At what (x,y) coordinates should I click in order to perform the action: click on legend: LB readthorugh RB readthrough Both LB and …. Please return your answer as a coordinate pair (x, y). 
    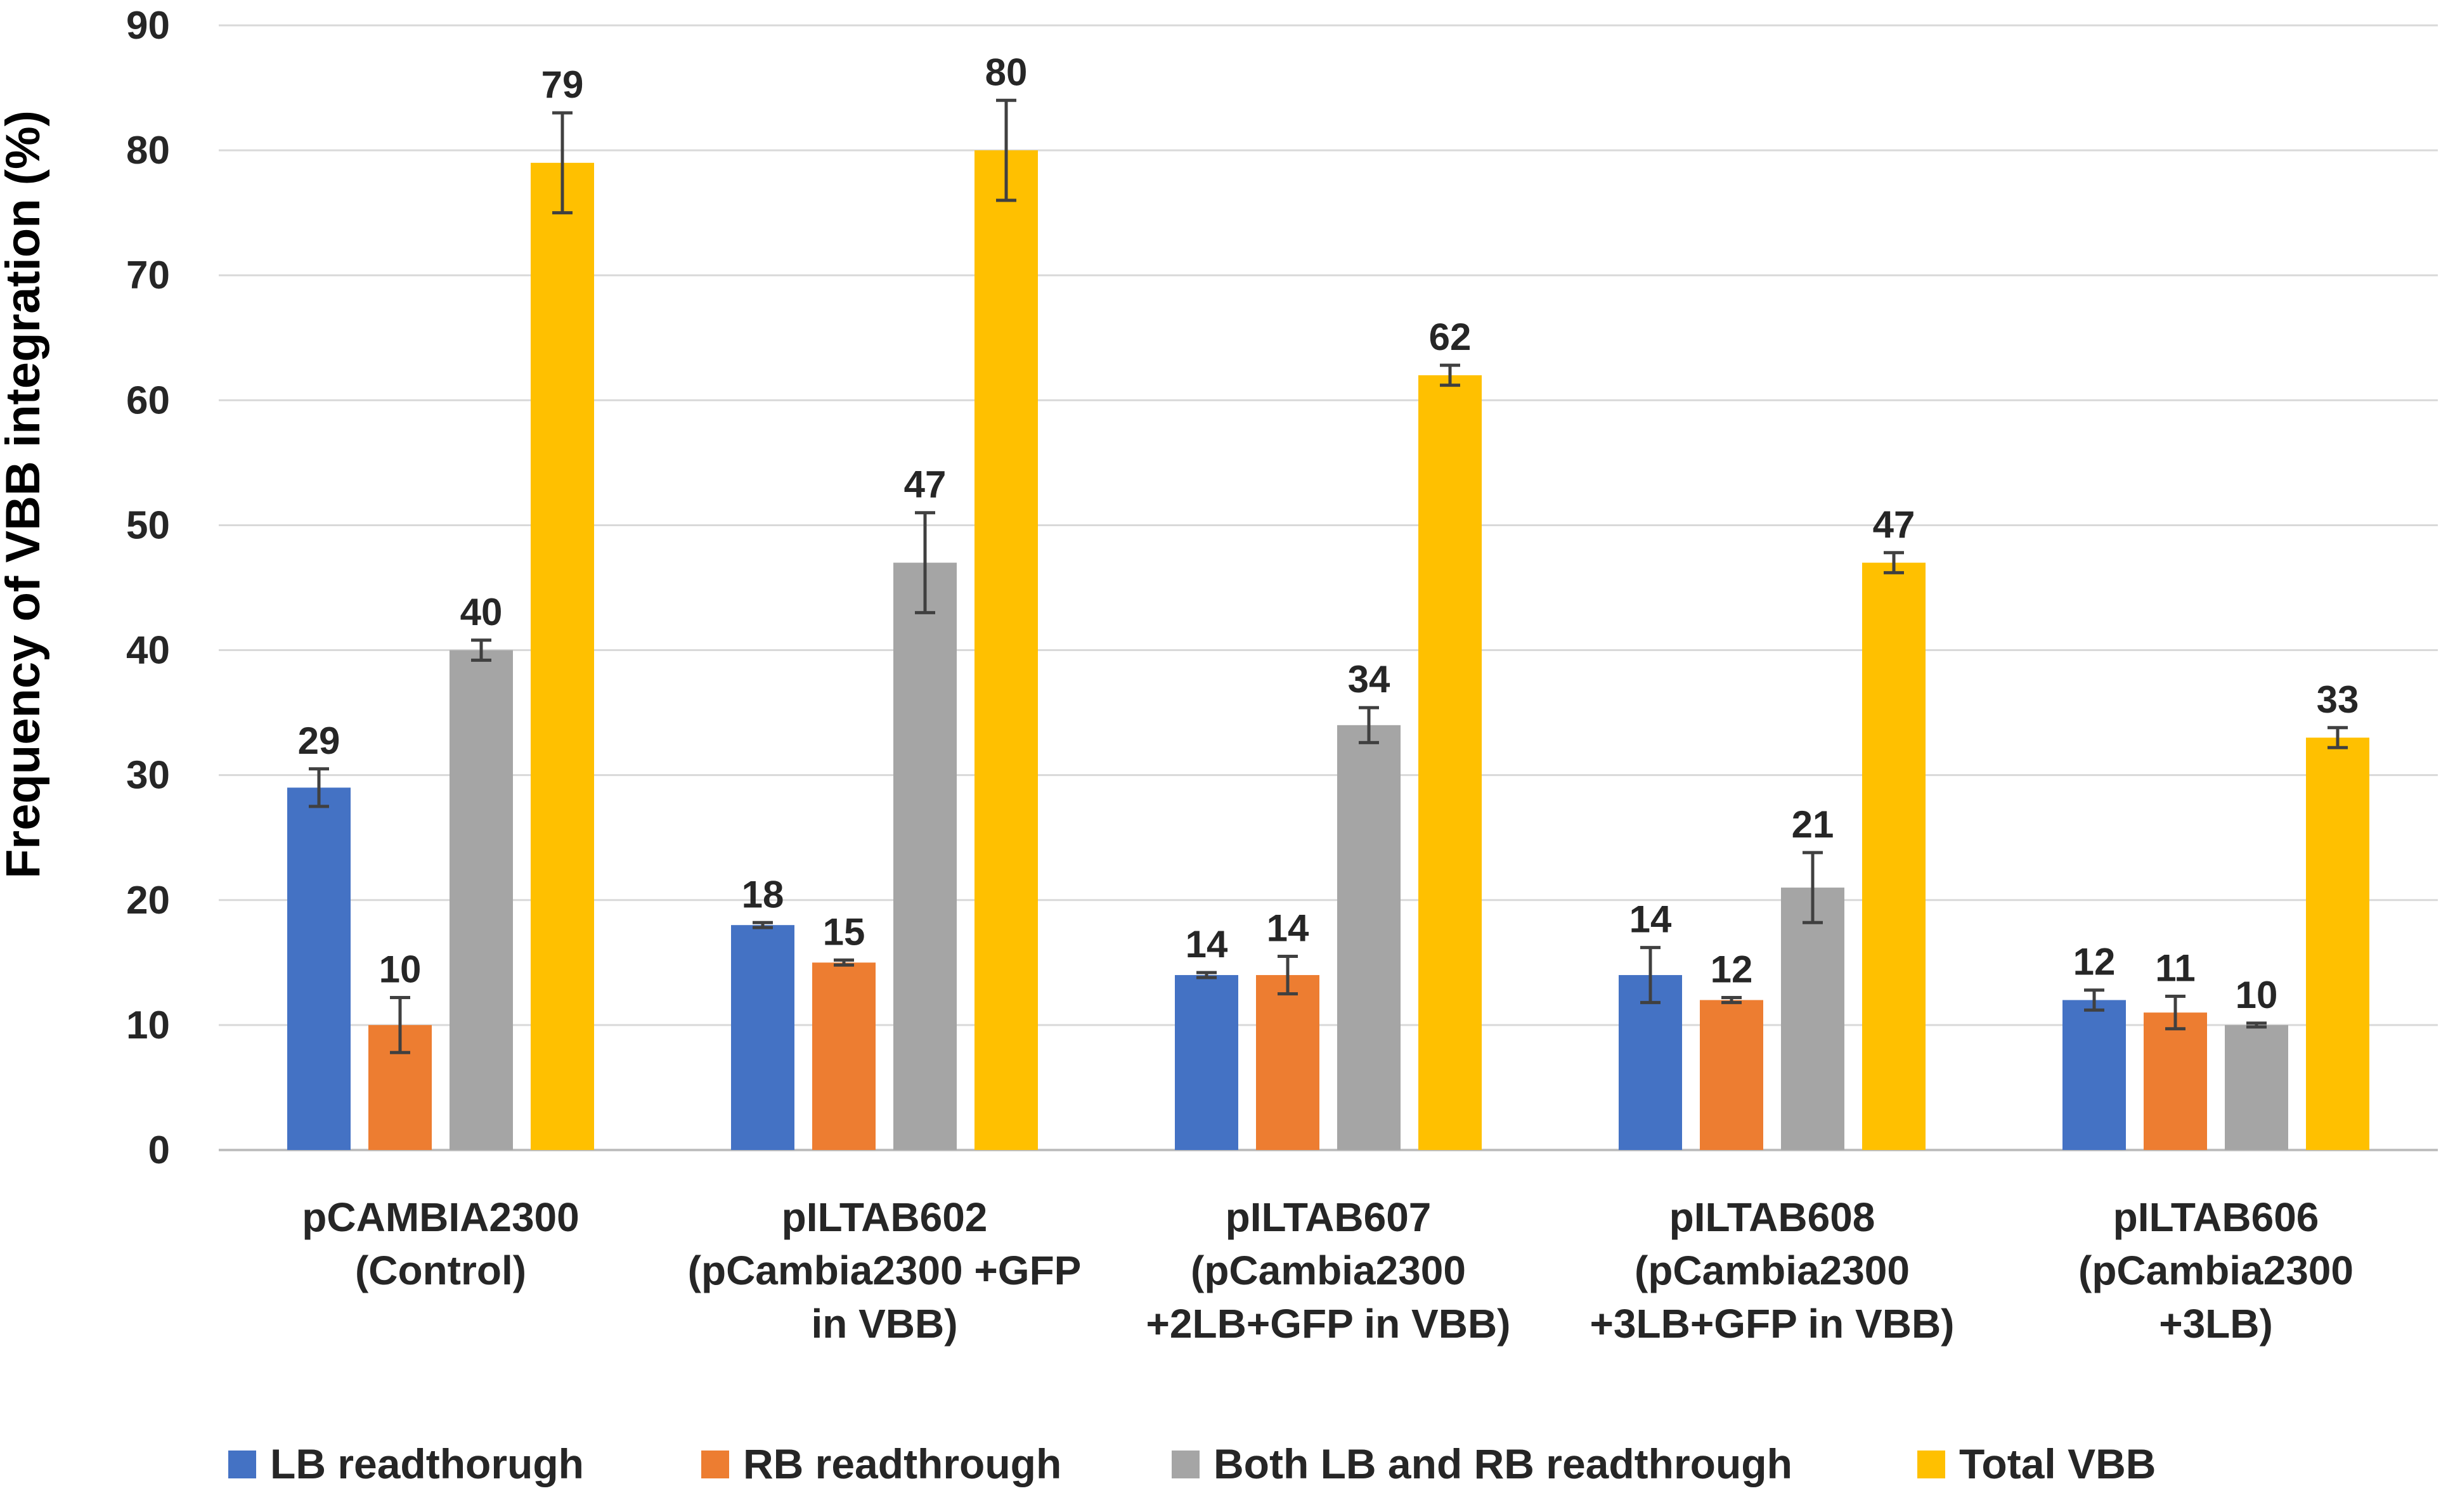
    Looking at the image, I should click on (1192, 1463).